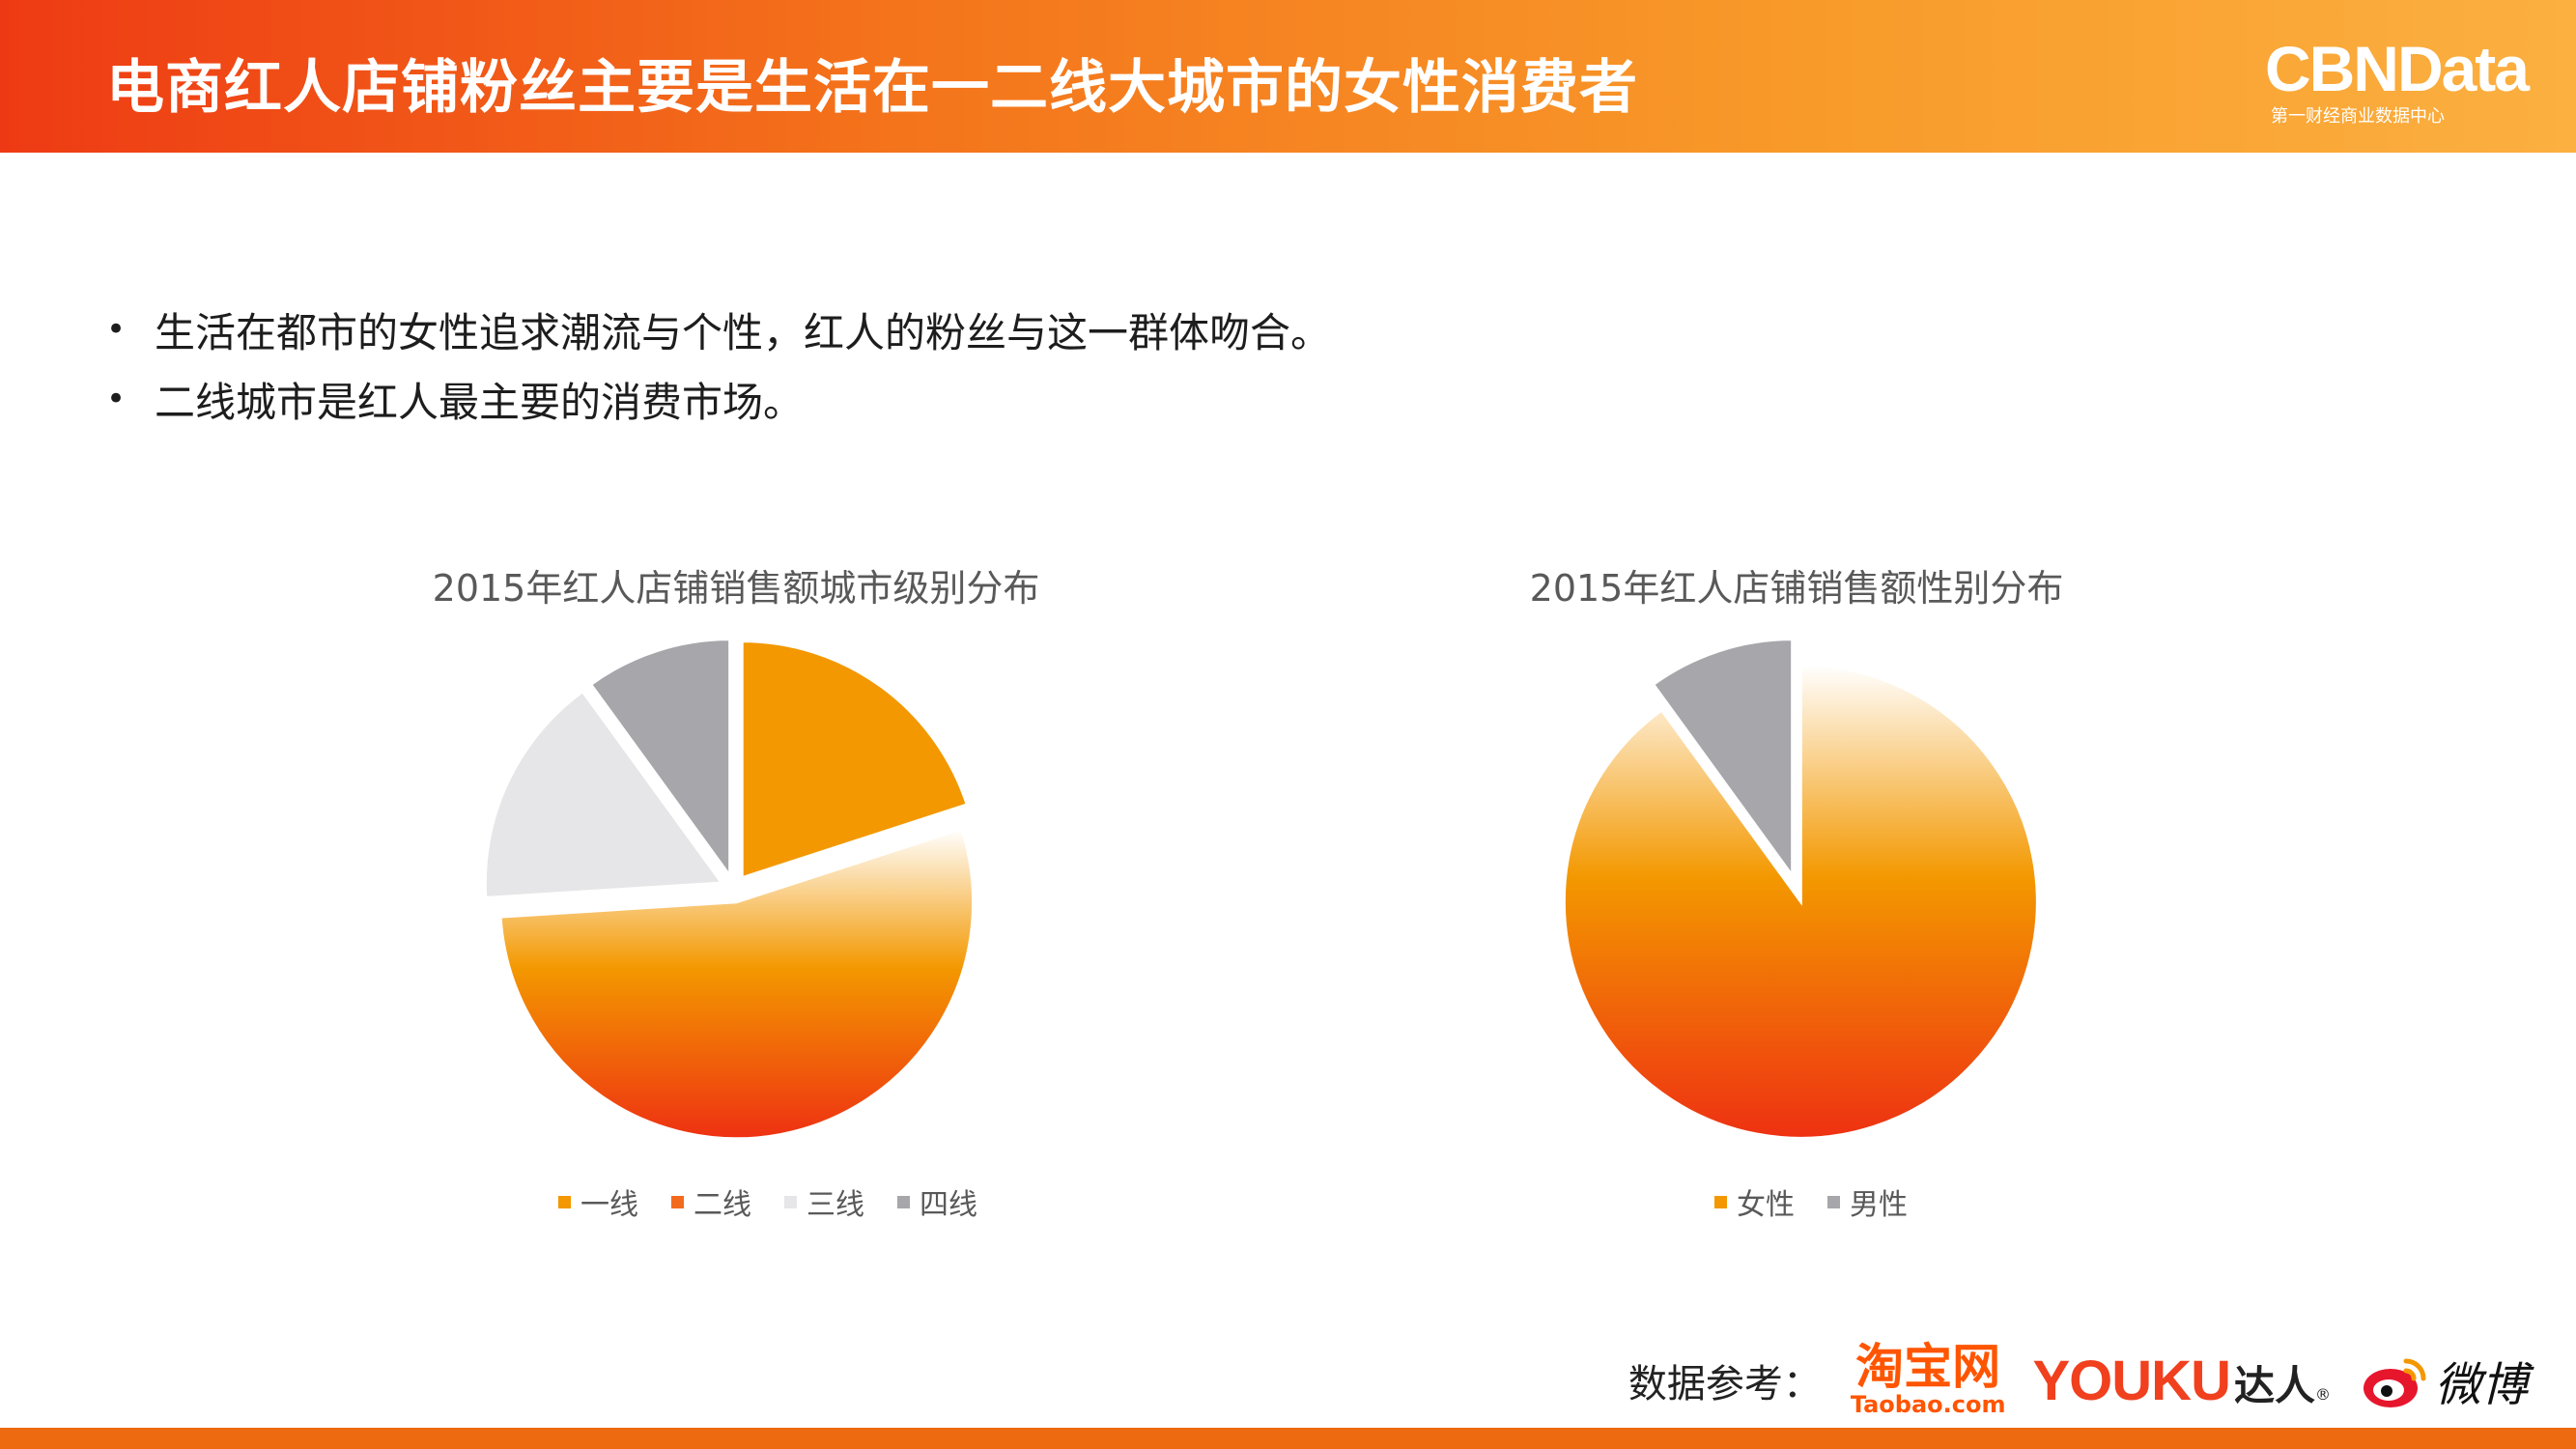 The height and width of the screenshot is (1449, 2576). I want to click on bullet-text: 生活在都市的女性追求潮流与个性，红人的粉丝与这一群体吻合。, so click(743, 332).